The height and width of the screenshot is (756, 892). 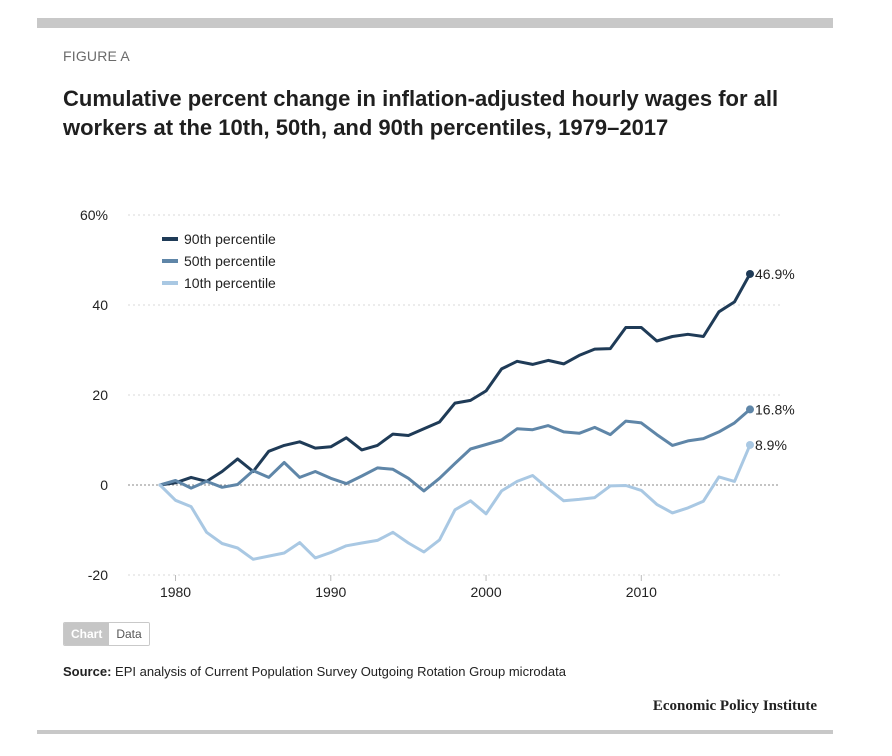 I want to click on source-prefix: Source:, so click(x=87, y=671).